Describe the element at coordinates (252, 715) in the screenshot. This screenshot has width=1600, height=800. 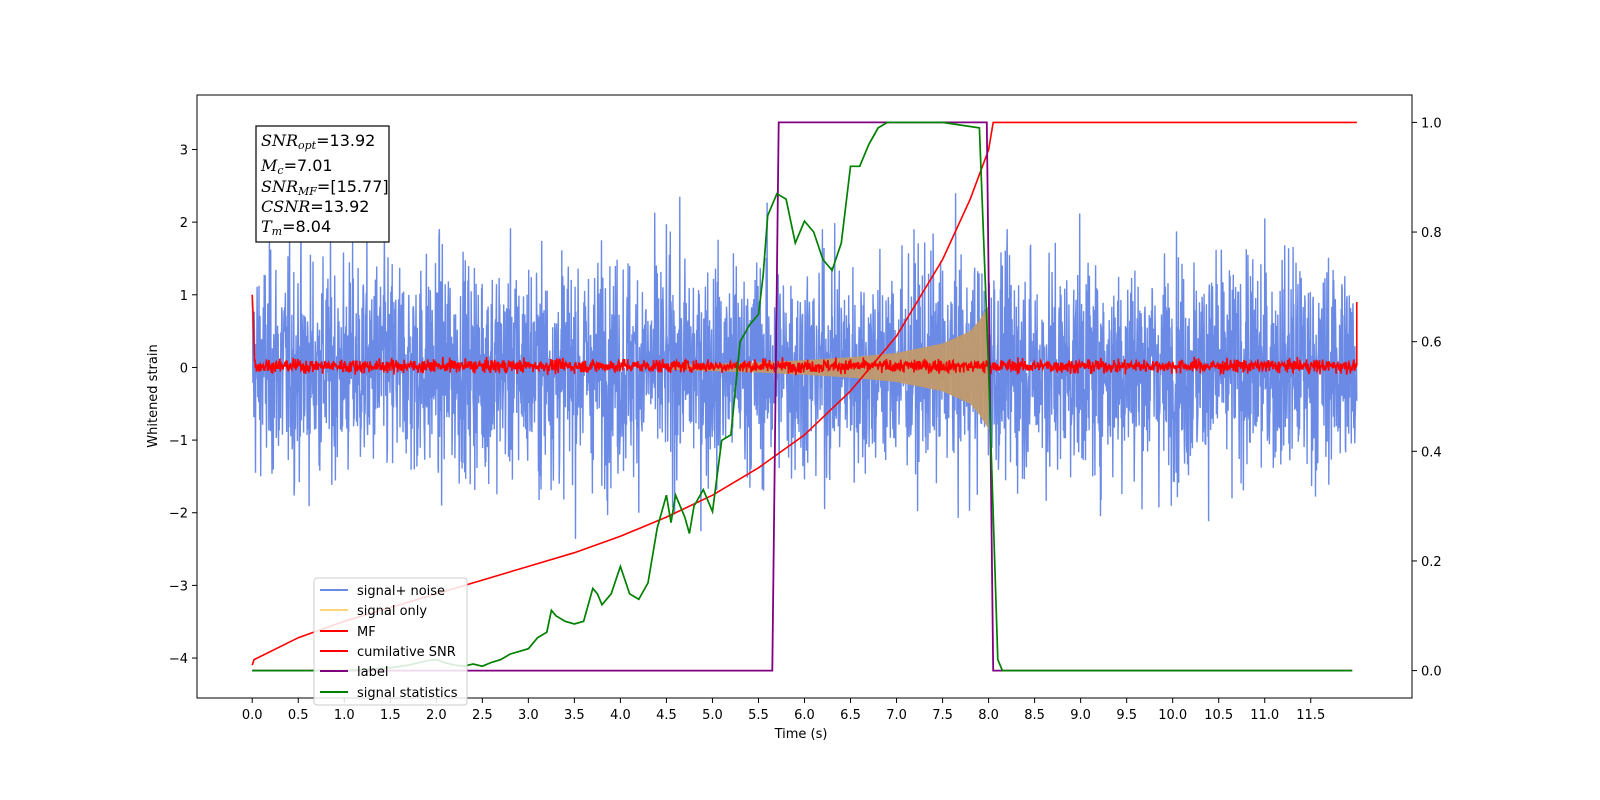
I see `x-tick-label: 0.0` at that location.